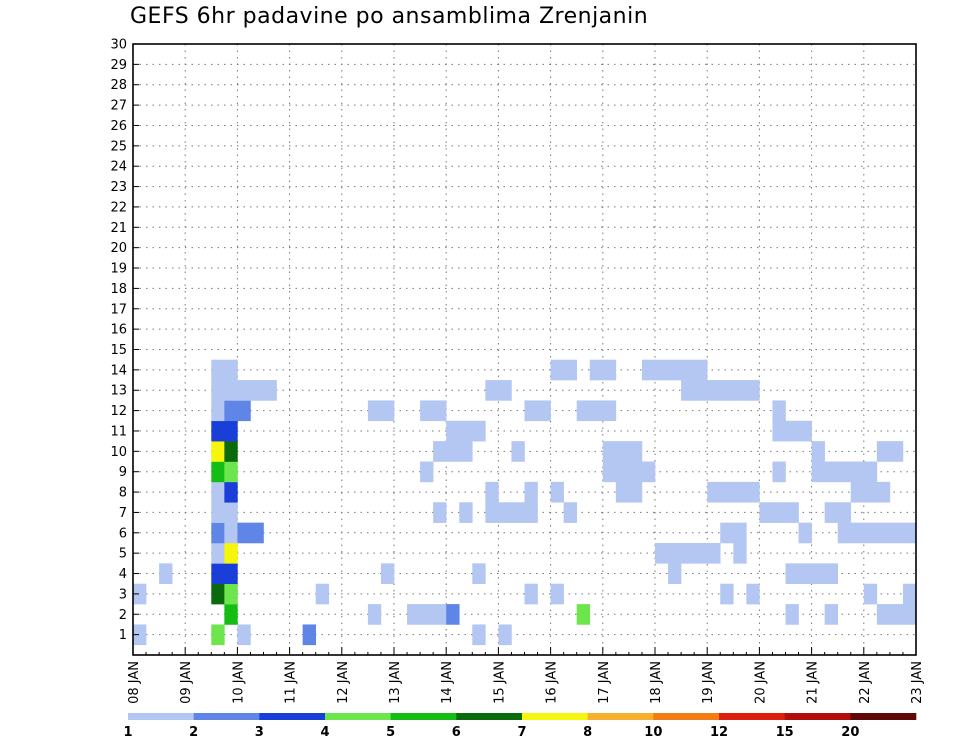 This screenshot has width=960, height=742. Describe the element at coordinates (118, 65) in the screenshot. I see `y-tick-label: 29` at that location.